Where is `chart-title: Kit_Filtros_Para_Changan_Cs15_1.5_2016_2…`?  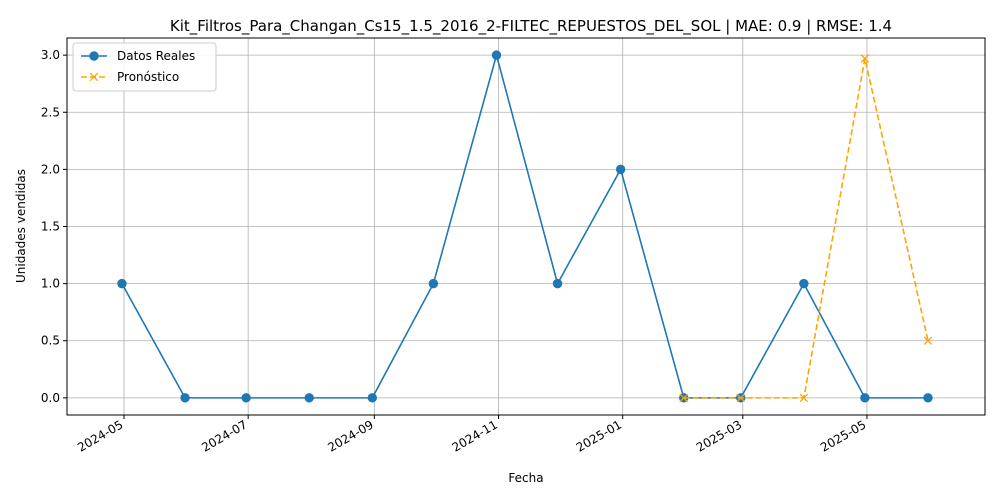 chart-title: Kit_Filtros_Para_Changan_Cs15_1.5_2016_2… is located at coordinates (531, 26).